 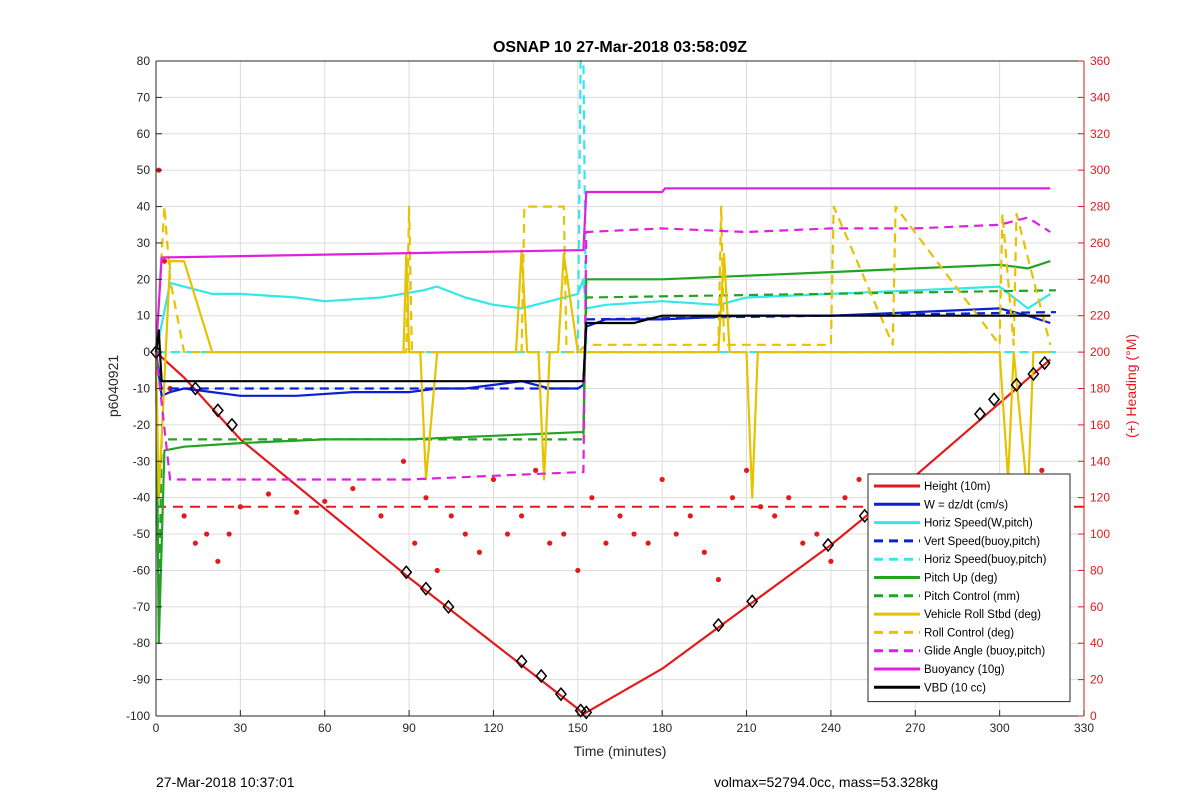 I want to click on y-tick-label: 70, so click(x=144, y=97).